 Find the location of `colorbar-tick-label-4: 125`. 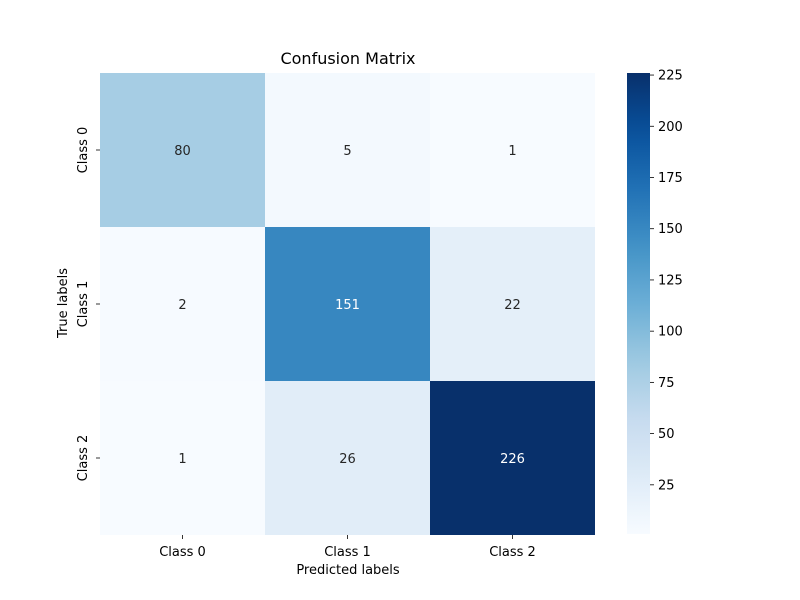

colorbar-tick-label-4: 125 is located at coordinates (670, 280).